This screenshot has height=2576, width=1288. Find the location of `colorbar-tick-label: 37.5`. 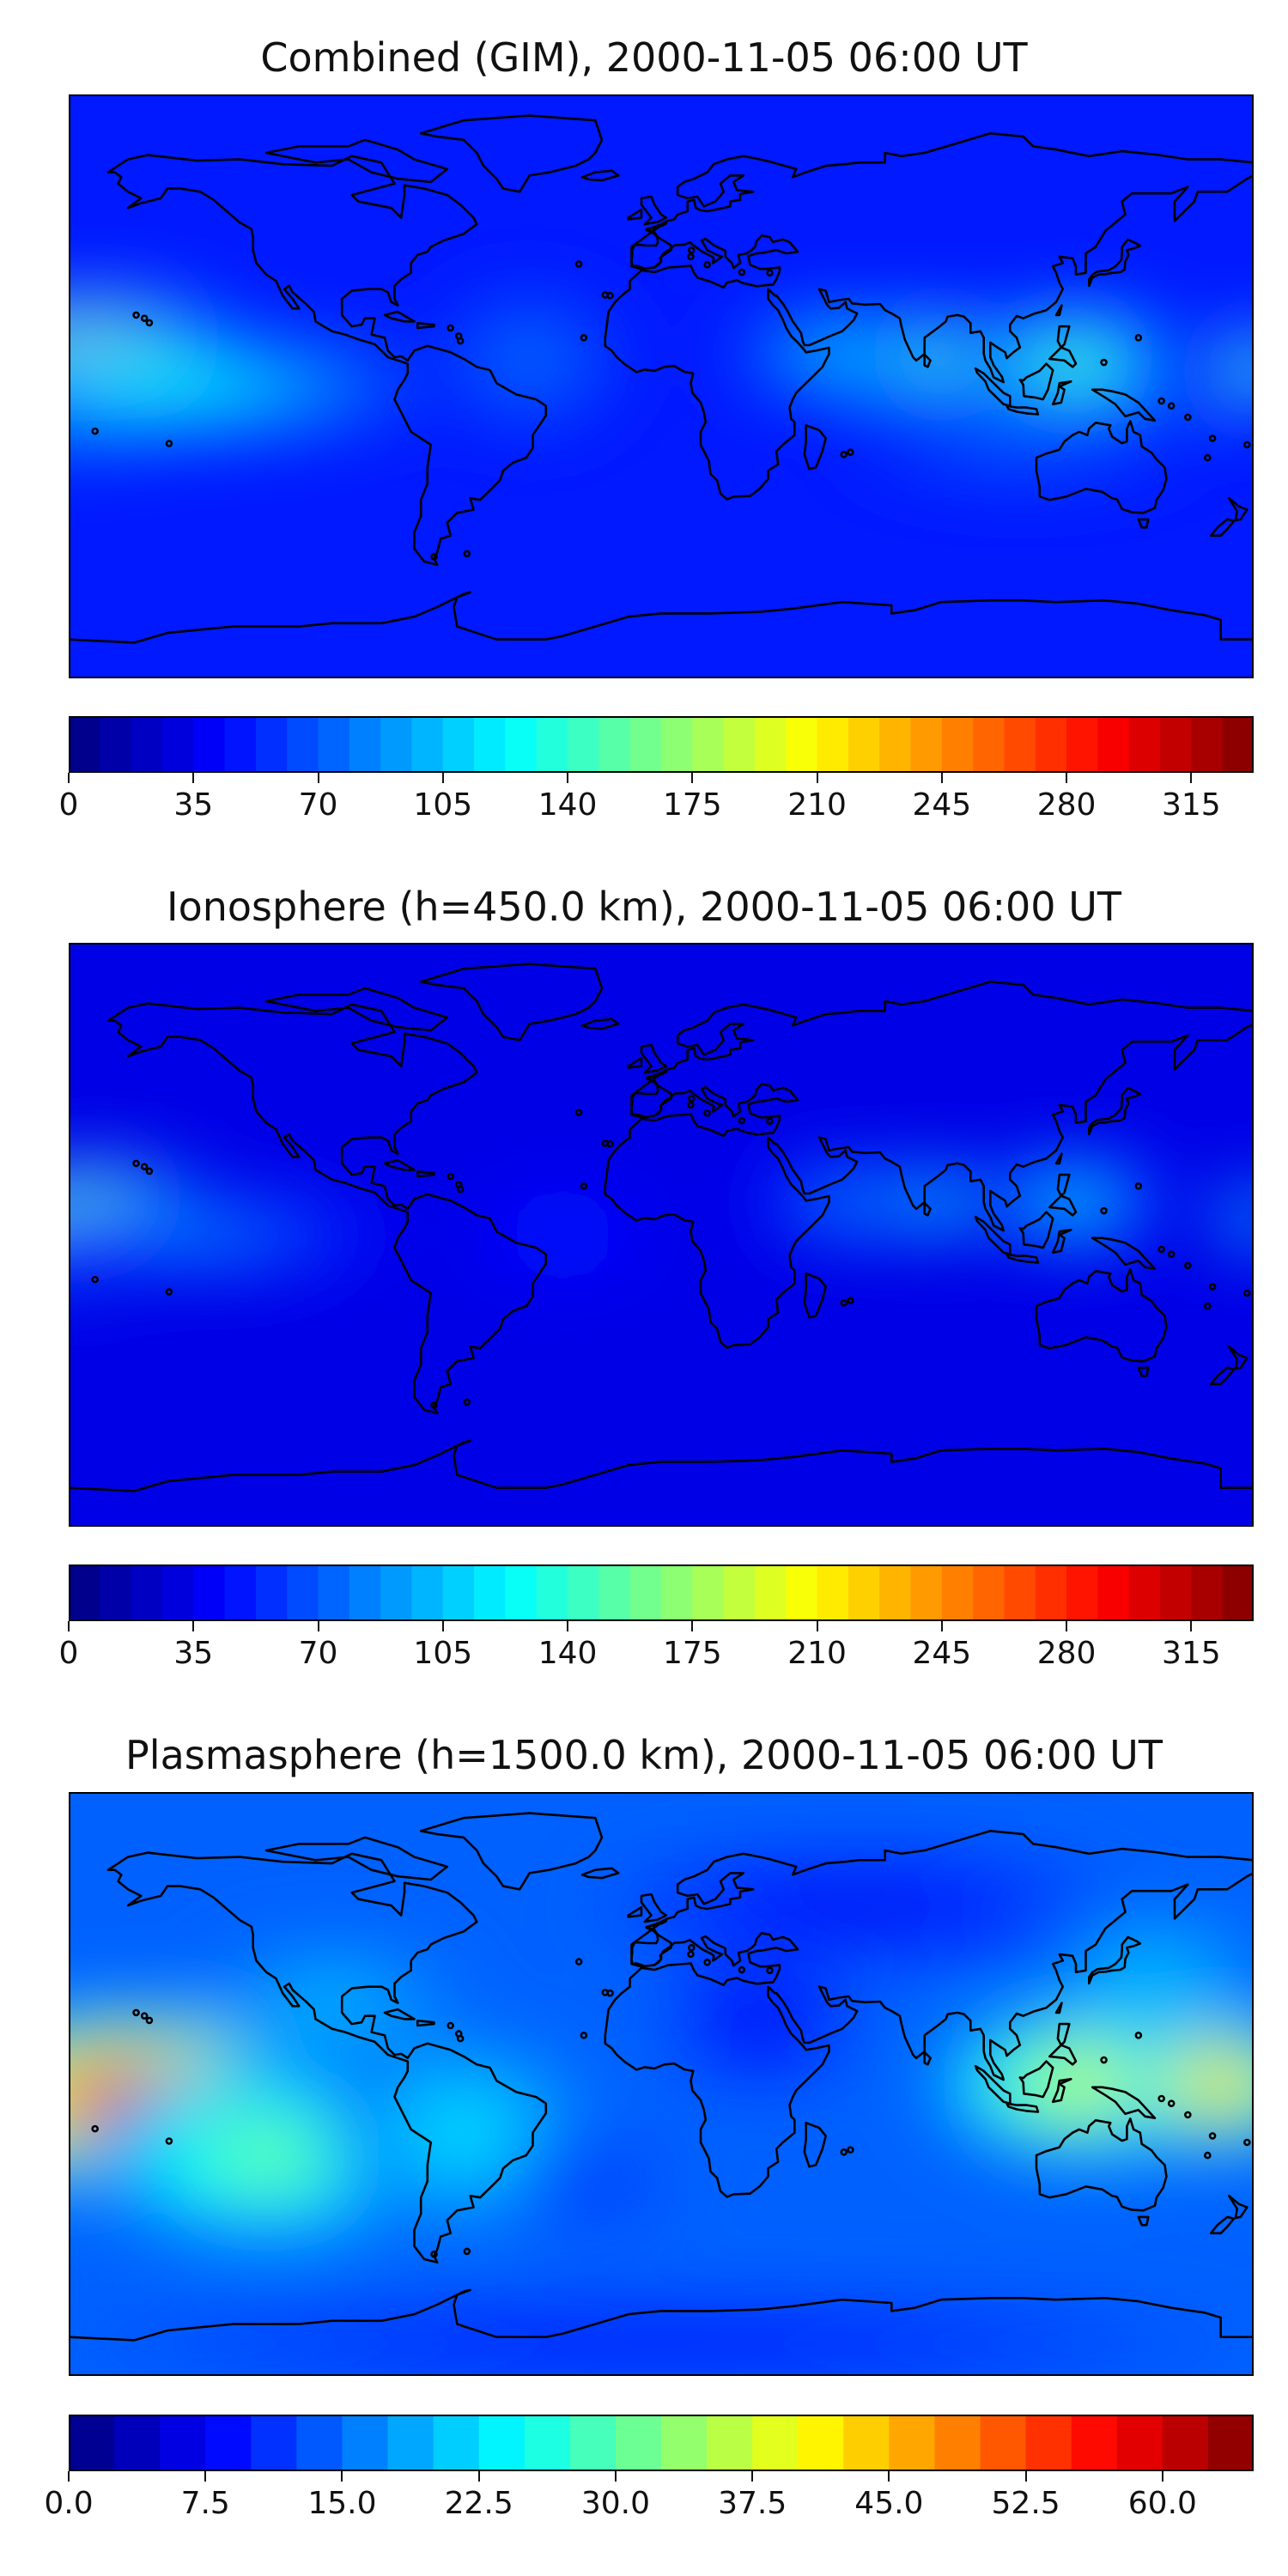

colorbar-tick-label: 37.5 is located at coordinates (753, 2503).